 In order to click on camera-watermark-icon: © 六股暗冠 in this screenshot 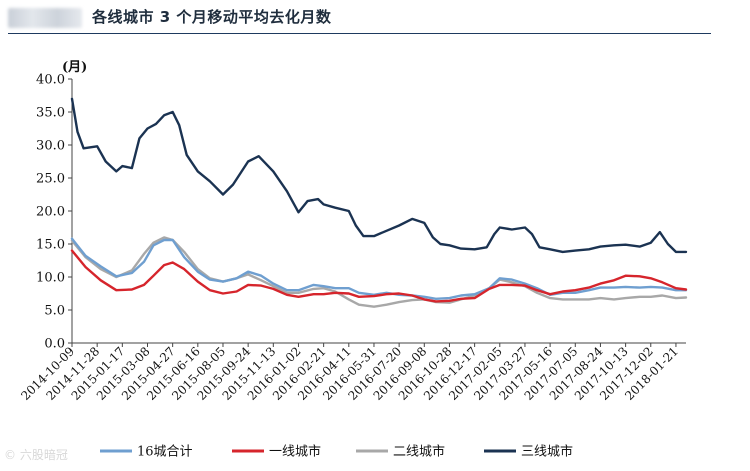, I will do `click(36, 455)`.